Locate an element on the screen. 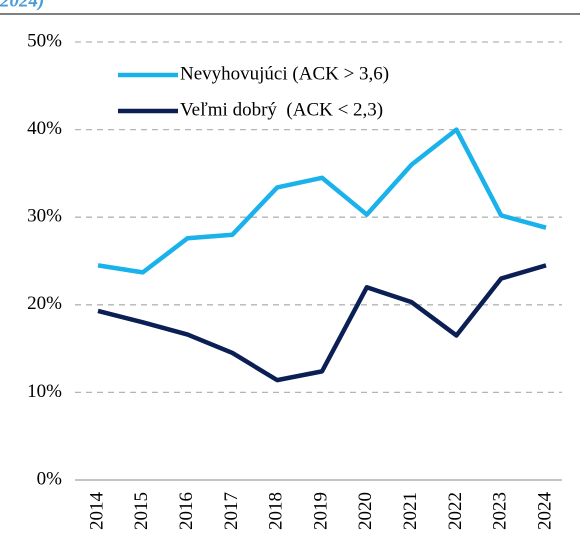  y-tick-label: 40% is located at coordinates (44, 128).